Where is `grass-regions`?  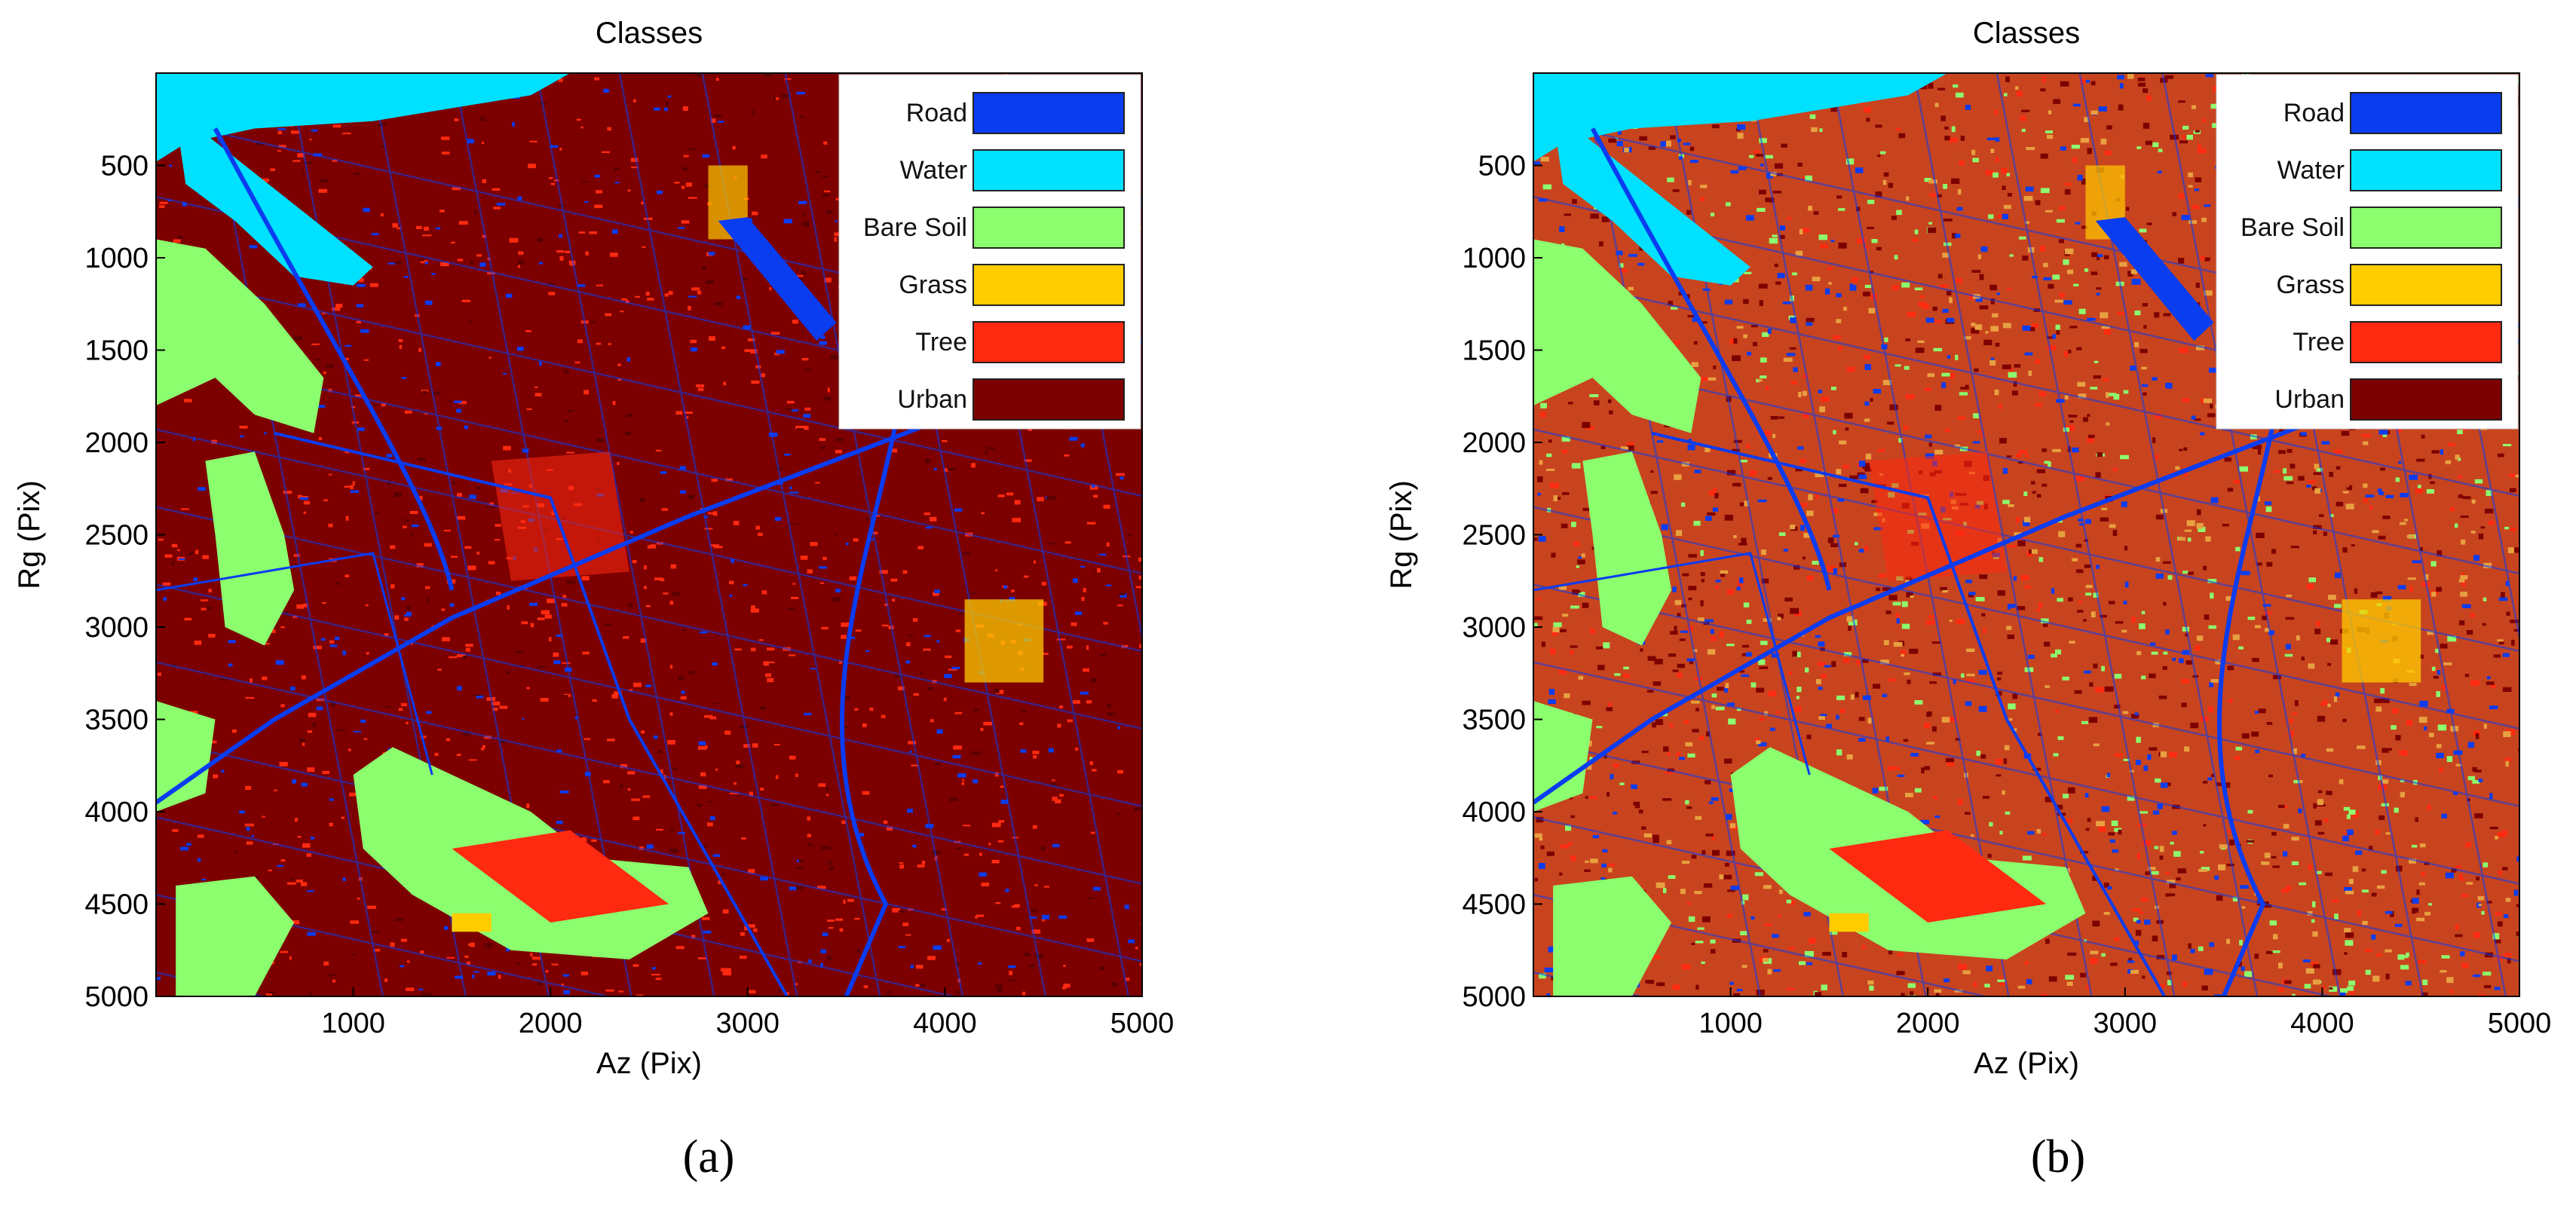
grass-regions is located at coordinates (2125, 548).